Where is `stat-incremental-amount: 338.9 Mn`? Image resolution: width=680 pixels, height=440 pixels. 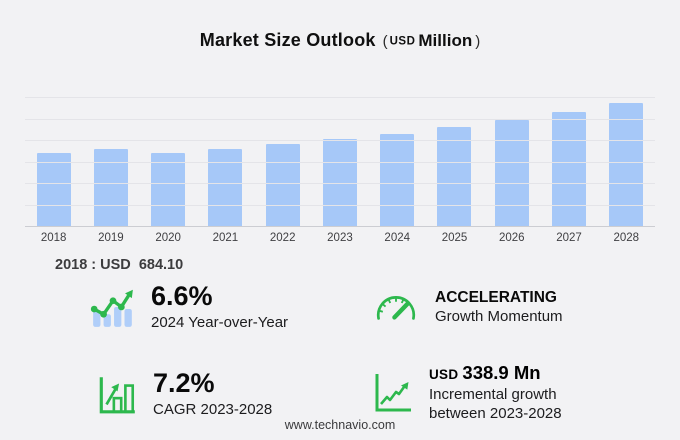 stat-incremental-amount: 338.9 Mn is located at coordinates (501, 372).